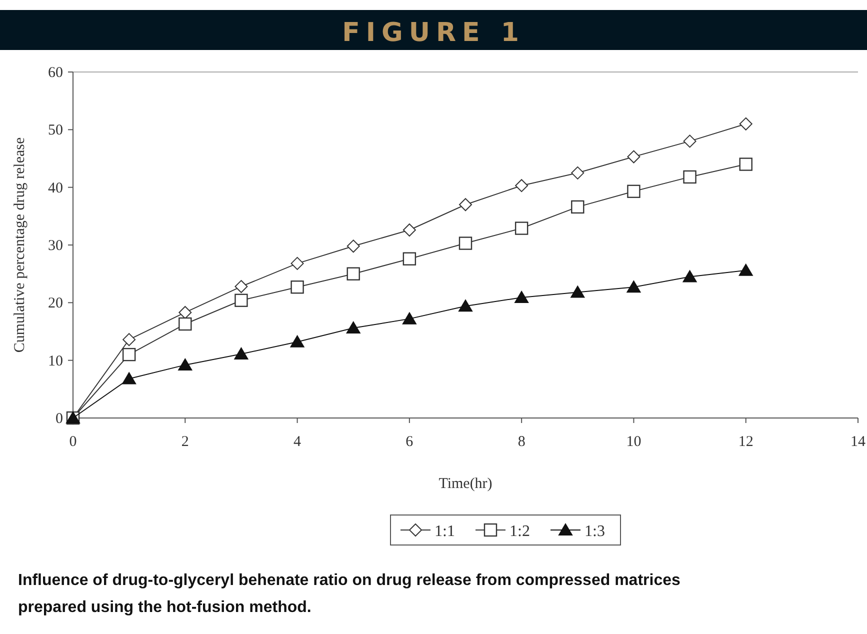 The height and width of the screenshot is (634, 867). What do you see at coordinates (55, 130) in the screenshot?
I see `y-tick-label: 50` at bounding box center [55, 130].